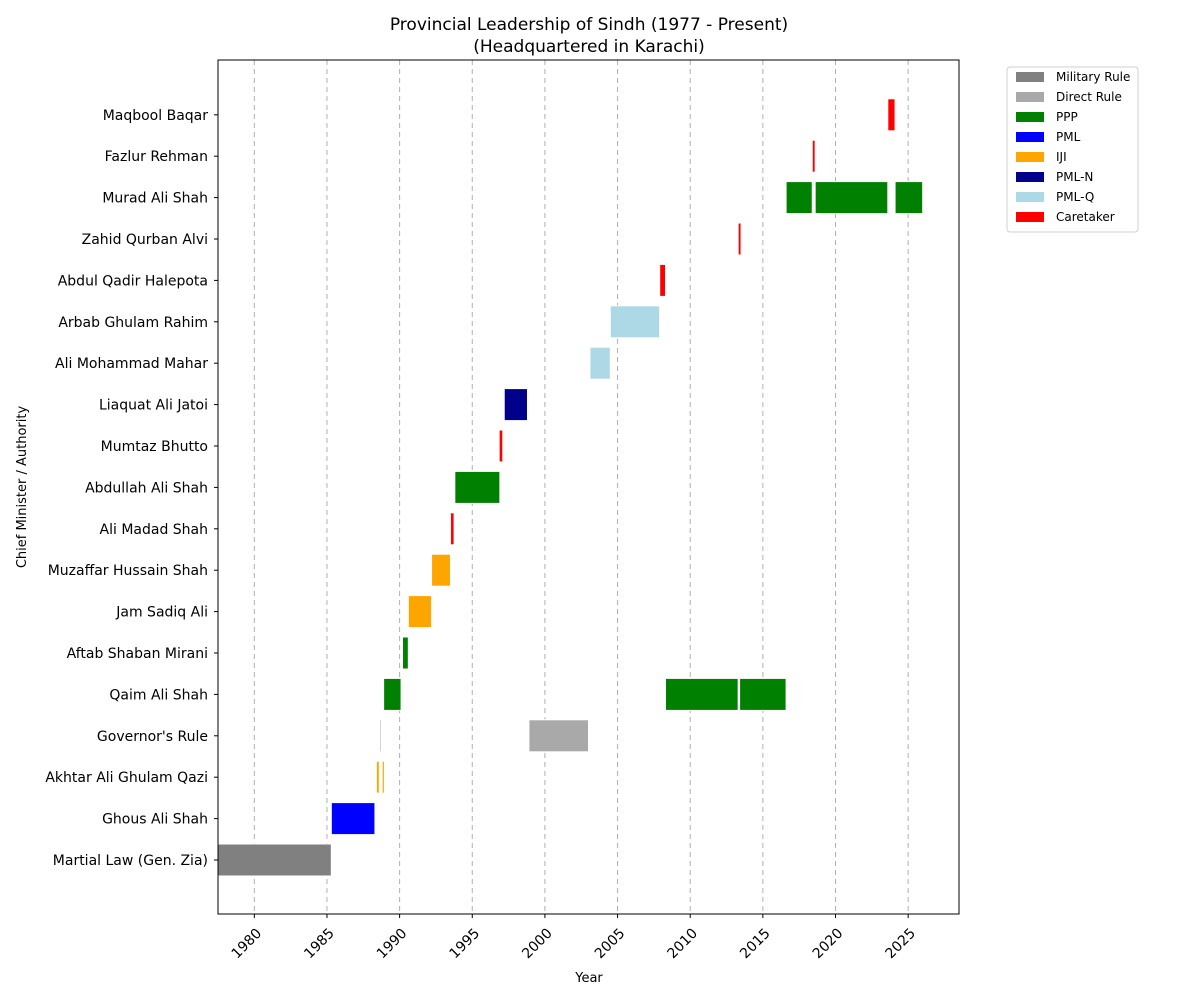 The image size is (1200, 1000). What do you see at coordinates (154, 447) in the screenshot?
I see `y-tick-label: Mumtaz Bhutto` at bounding box center [154, 447].